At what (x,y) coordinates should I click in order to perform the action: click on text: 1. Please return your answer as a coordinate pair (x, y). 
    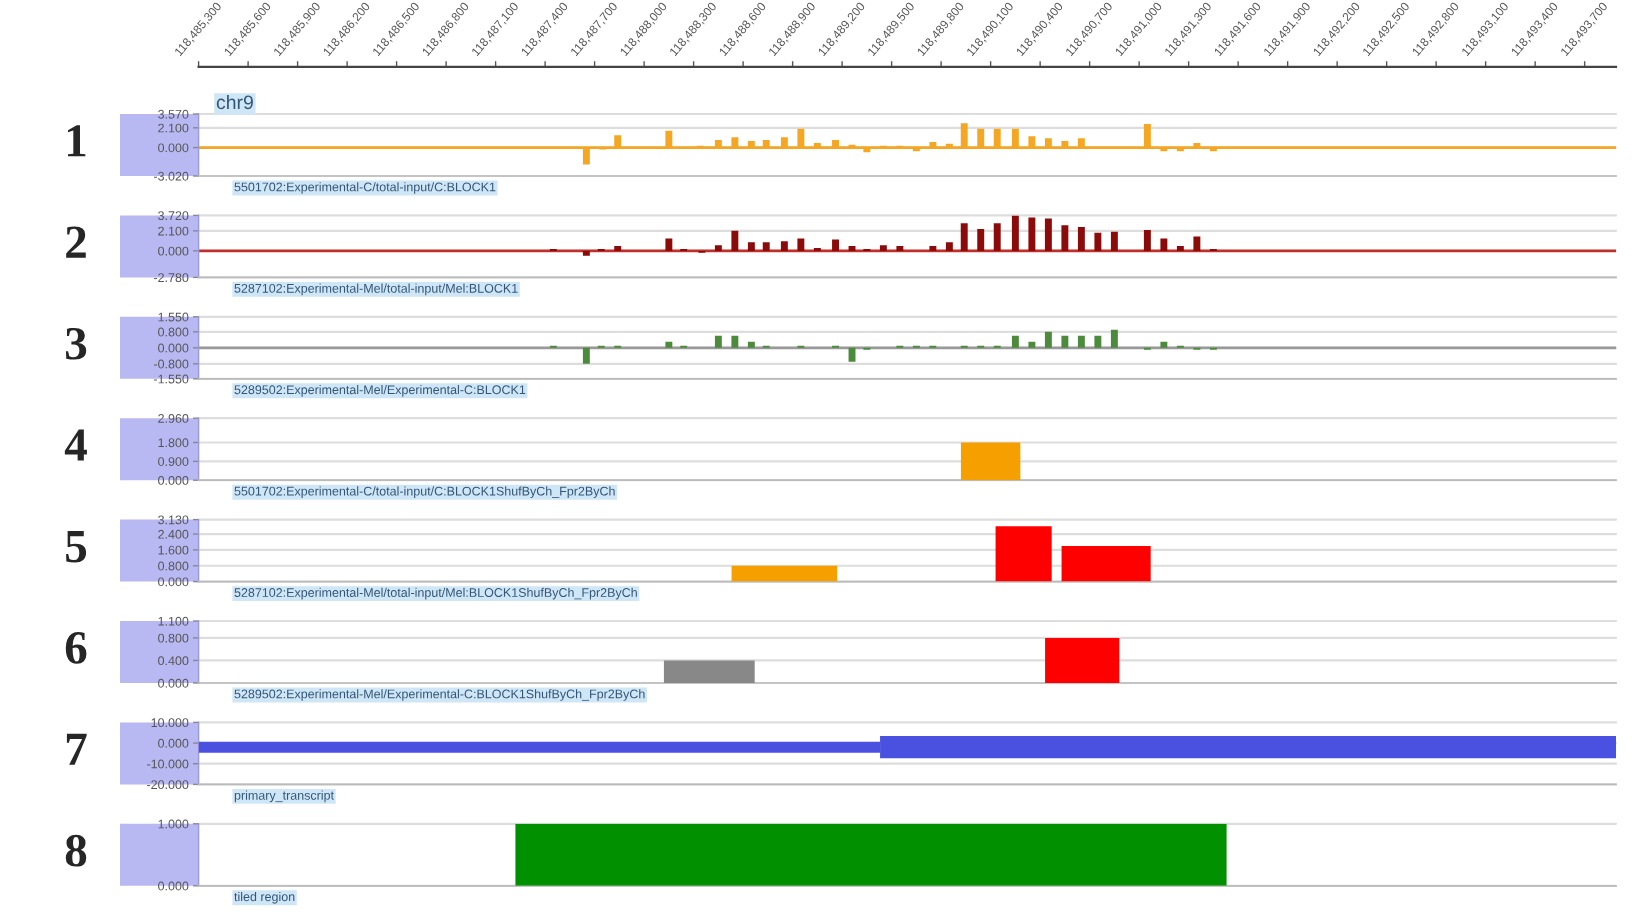
    Looking at the image, I should click on (76, 141).